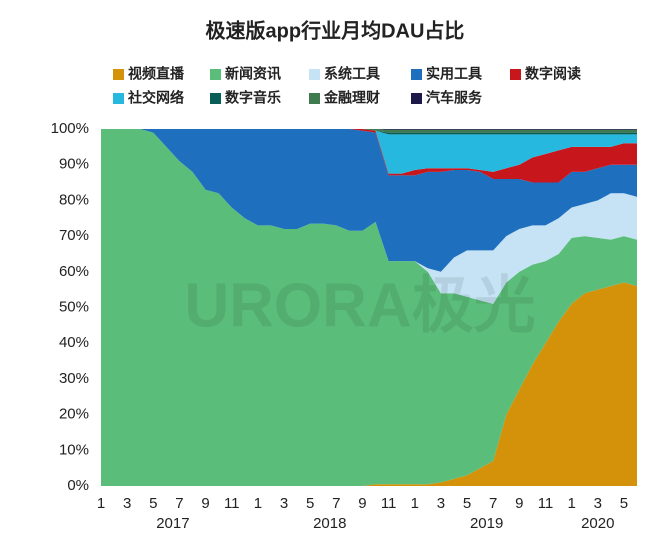 Image resolution: width=671 pixels, height=549 pixels. What do you see at coordinates (253, 98) in the screenshot?
I see `legend-label: 数字音乐` at bounding box center [253, 98].